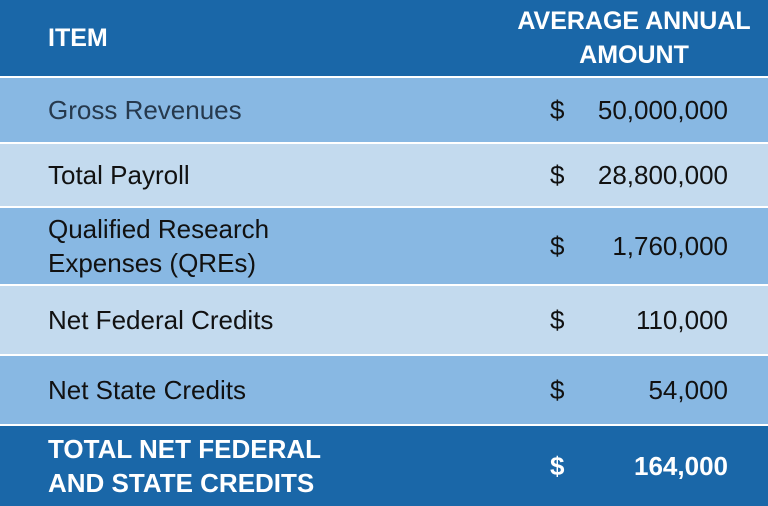 Image resolution: width=768 pixels, height=506 pixels. I want to click on row-amount: $ 1,760,000, so click(549, 246).